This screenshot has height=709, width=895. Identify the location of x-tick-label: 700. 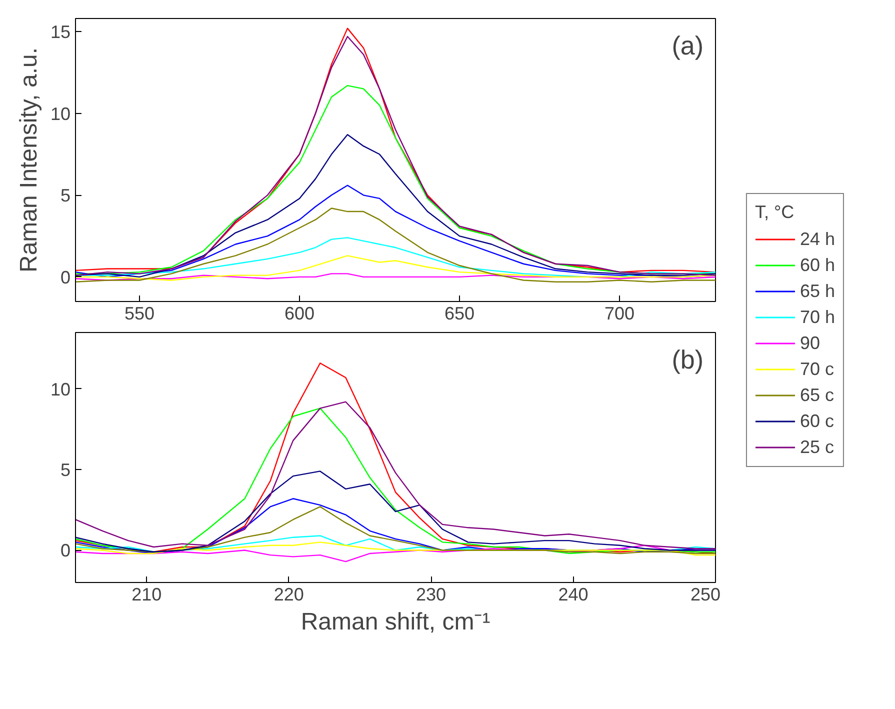
(619, 314).